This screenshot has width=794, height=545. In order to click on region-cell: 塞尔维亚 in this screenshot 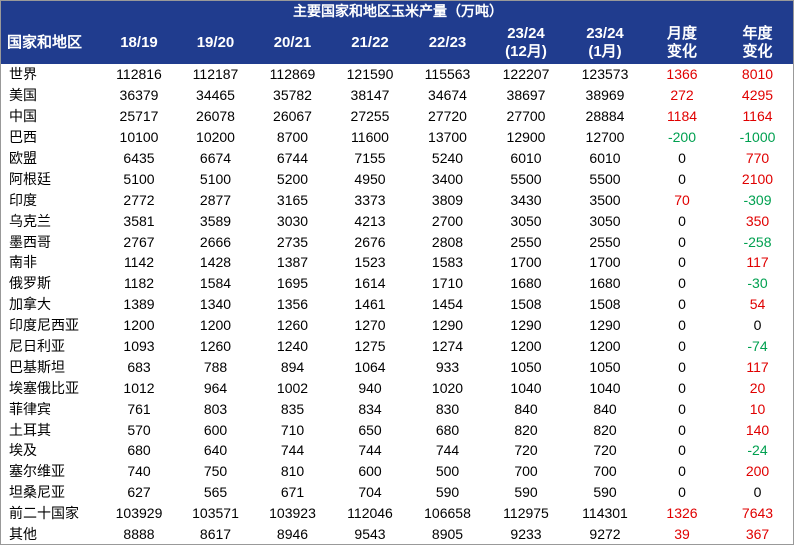, I will do `click(37, 471)`.